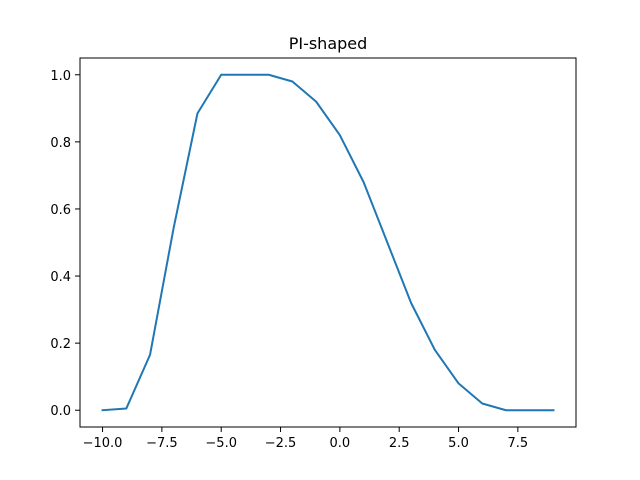 This screenshot has height=480, width=640. What do you see at coordinates (60, 277) in the screenshot?
I see `y-tick-label: 0.4` at bounding box center [60, 277].